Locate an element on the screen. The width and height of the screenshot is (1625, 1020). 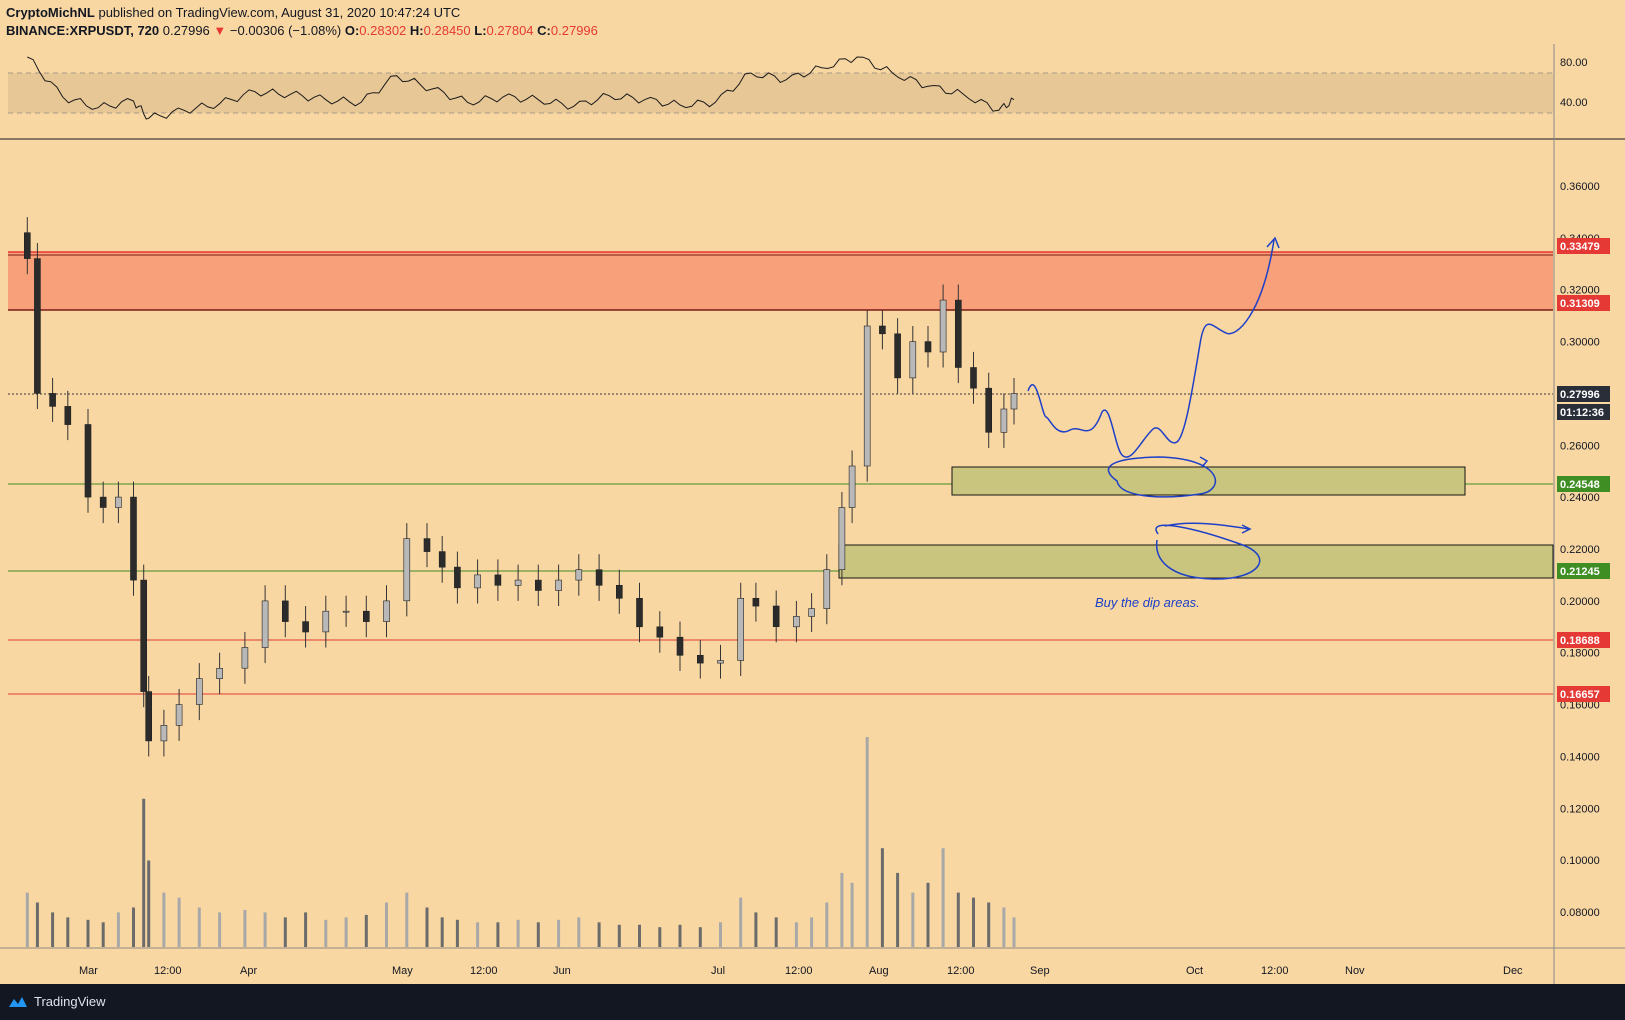
price-tag-label: 0.18688 is located at coordinates (1580, 641).